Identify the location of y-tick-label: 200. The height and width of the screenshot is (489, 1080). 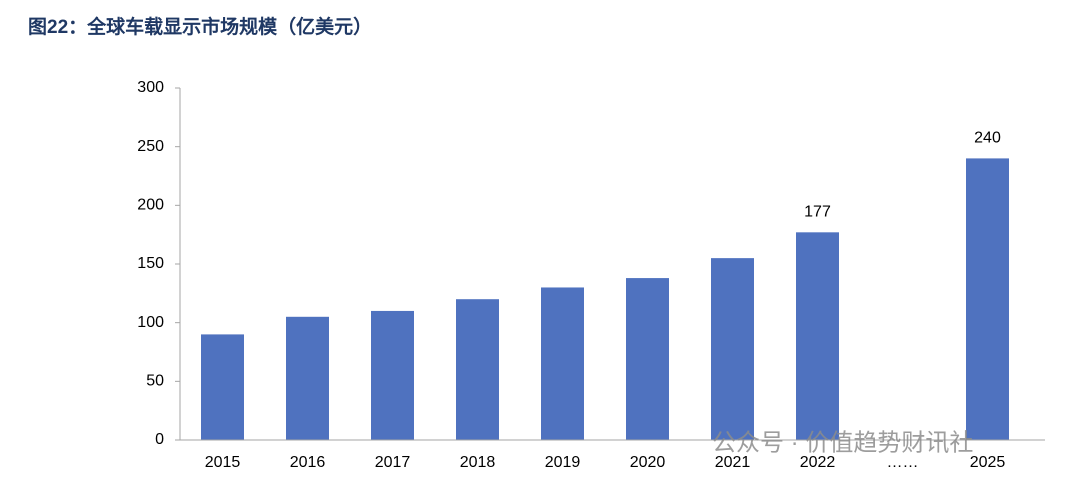
(150, 205).